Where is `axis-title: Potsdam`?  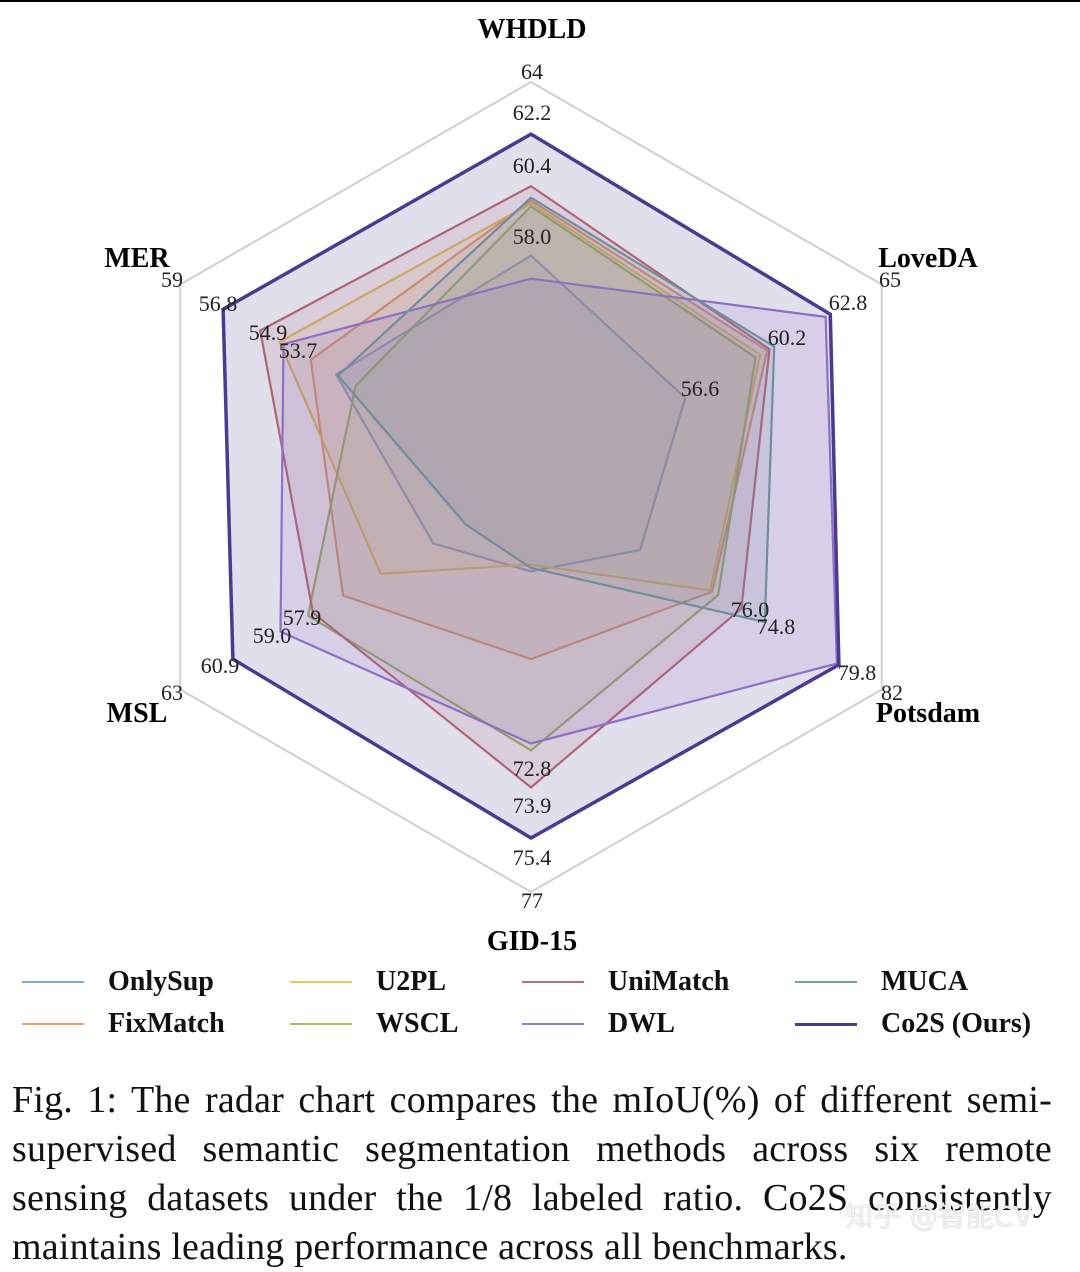
axis-title: Potsdam is located at coordinates (928, 713).